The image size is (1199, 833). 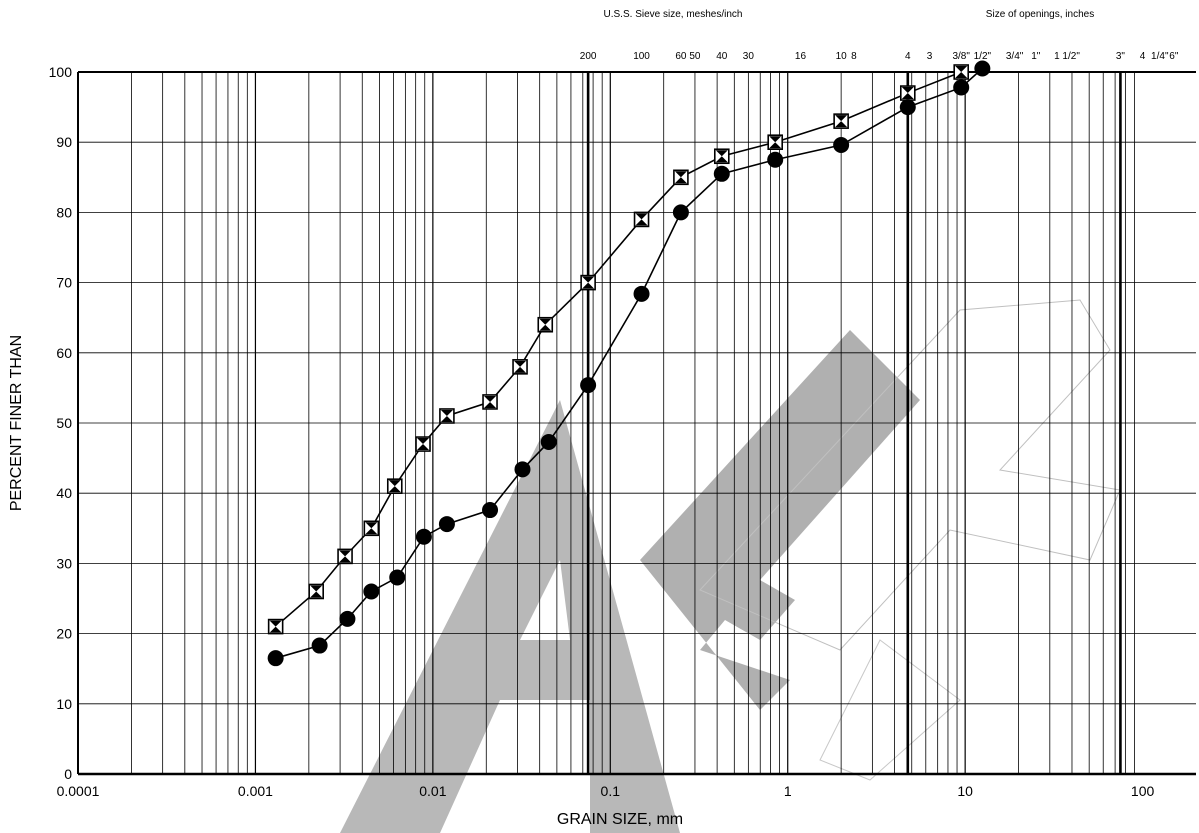 I want to click on y-tick-label: 20, so click(x=64, y=634).